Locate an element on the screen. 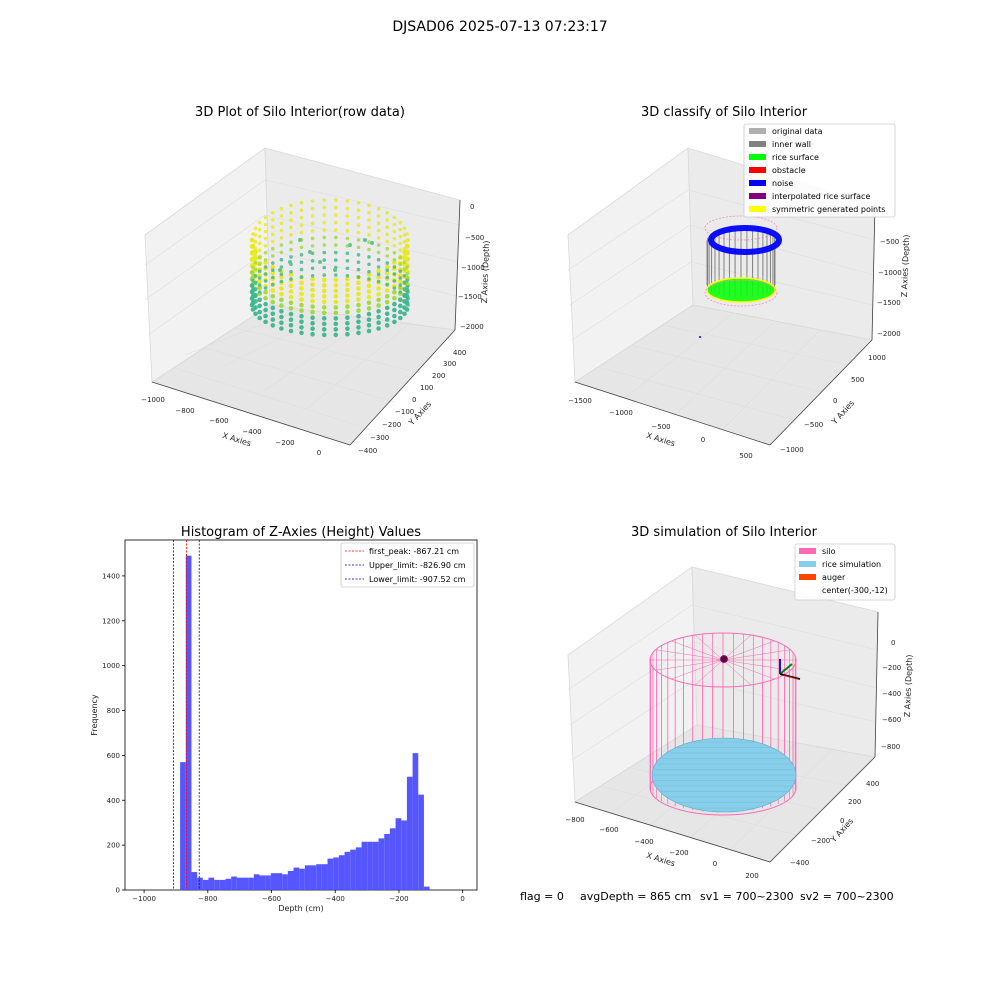 Image resolution: width=1000 pixels, height=1004 pixels. legend-swatch-noise is located at coordinates (757, 183).